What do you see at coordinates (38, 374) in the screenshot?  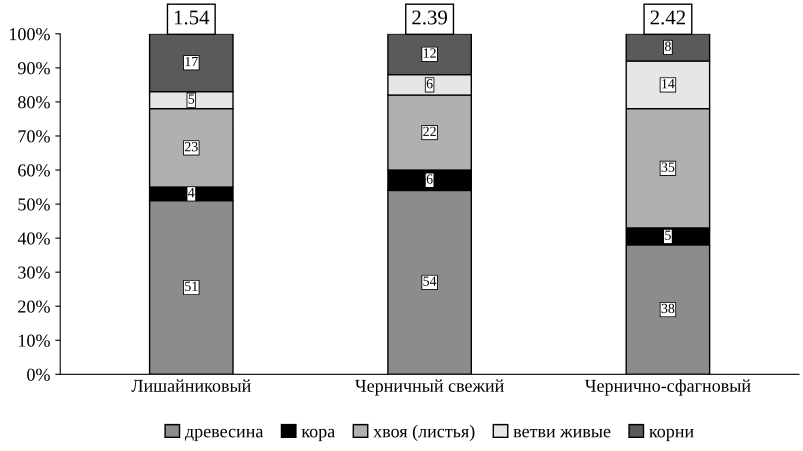 I see `y-tick-label: 0%` at bounding box center [38, 374].